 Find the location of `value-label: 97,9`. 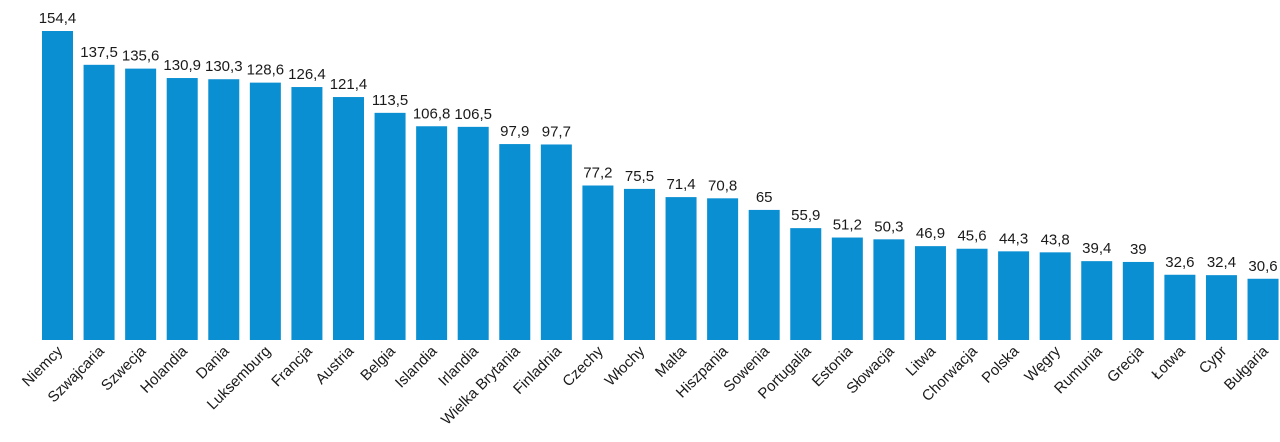

value-label: 97,9 is located at coordinates (514, 131).